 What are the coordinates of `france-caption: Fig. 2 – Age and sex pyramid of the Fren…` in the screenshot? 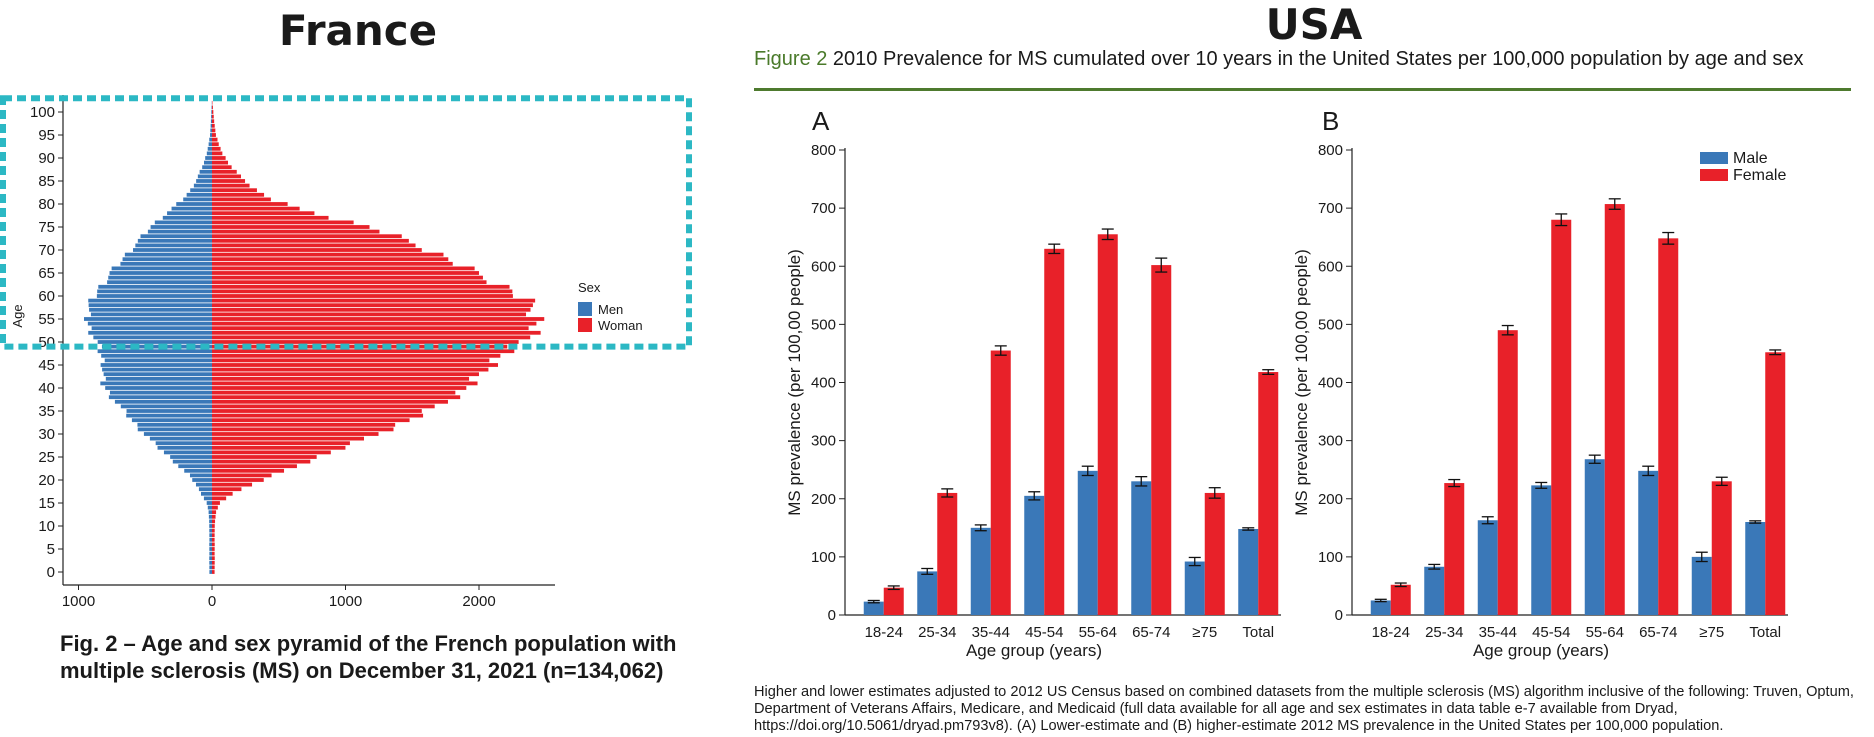 It's located at (368, 657).